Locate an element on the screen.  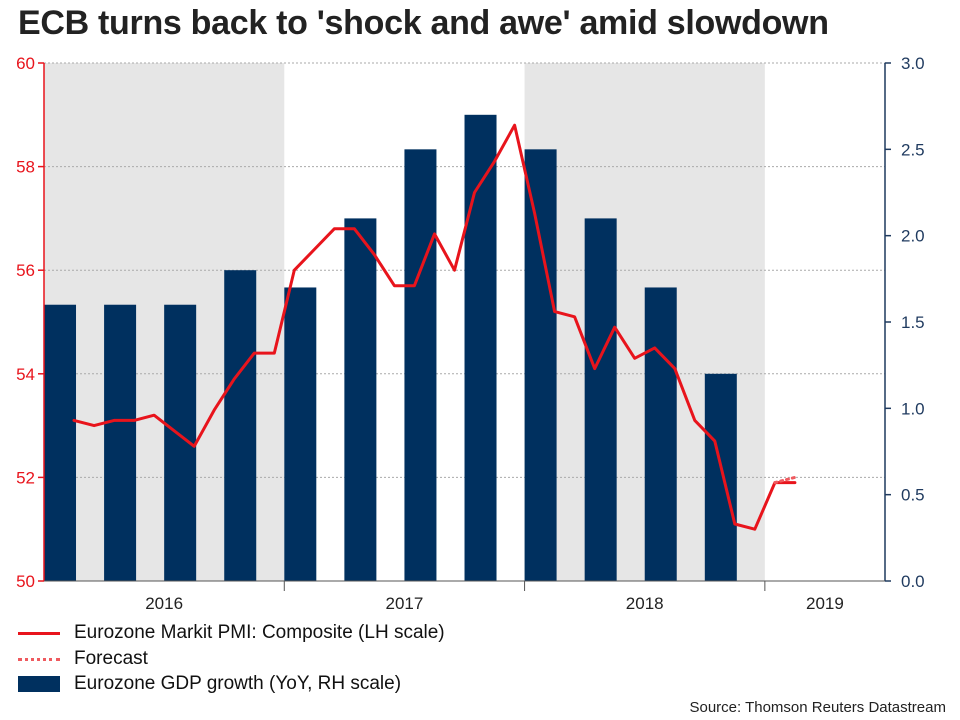
legend-label-gdp: Eurozone GDP growth (YoY, RH scale) is located at coordinates (238, 683).